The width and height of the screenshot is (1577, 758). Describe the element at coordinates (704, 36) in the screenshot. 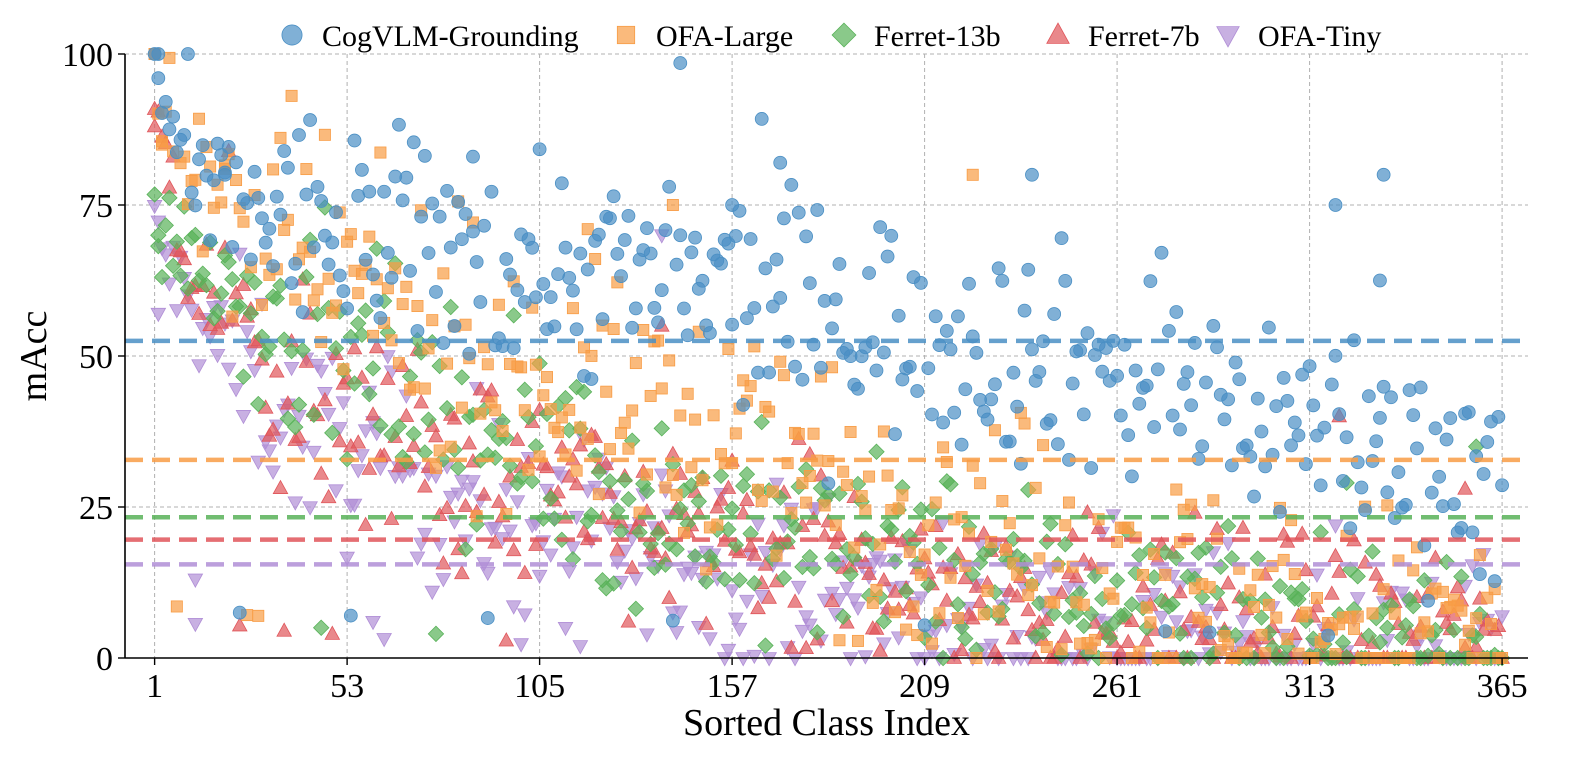

I see `legend-item: OFA-Large` at that location.